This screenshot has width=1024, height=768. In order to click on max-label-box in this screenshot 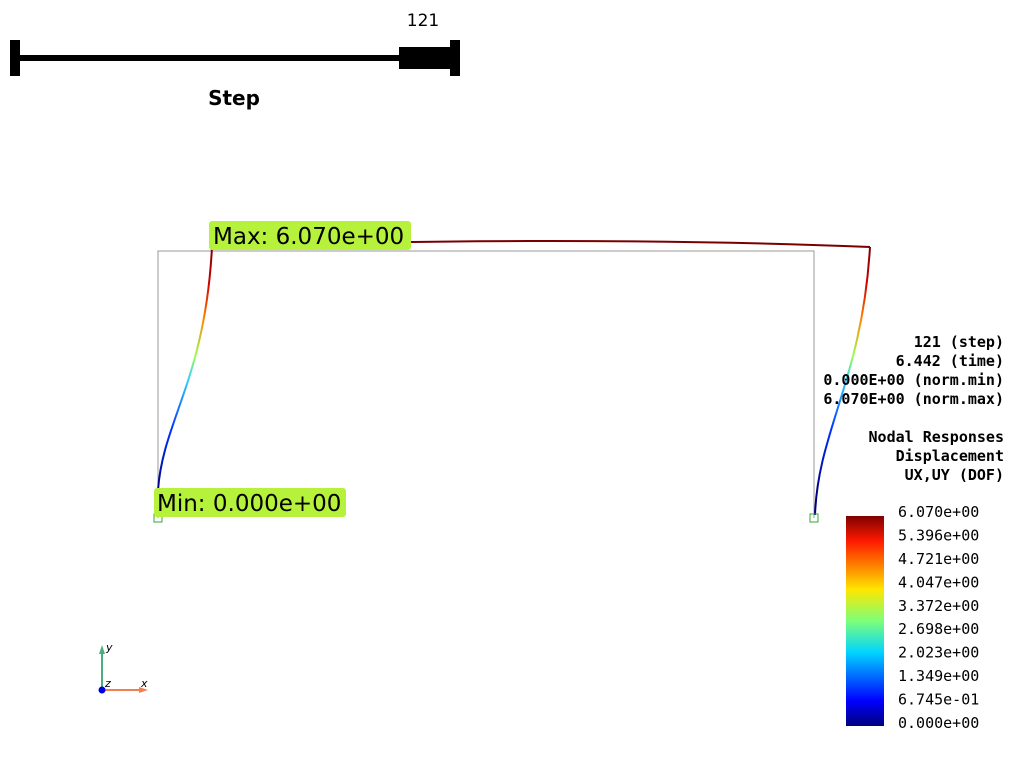, I will do `click(310, 235)`.